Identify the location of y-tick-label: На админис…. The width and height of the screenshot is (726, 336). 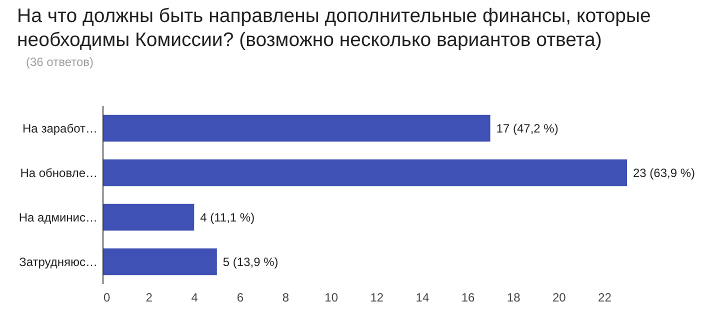
(58, 217).